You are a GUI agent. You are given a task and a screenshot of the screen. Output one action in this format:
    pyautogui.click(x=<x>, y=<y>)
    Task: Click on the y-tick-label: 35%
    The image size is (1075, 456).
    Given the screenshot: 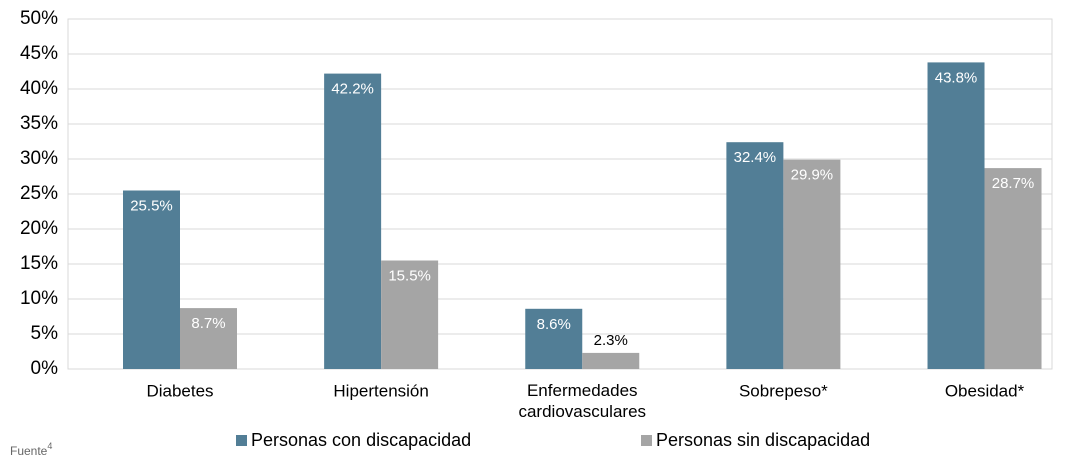 What is the action you would take?
    pyautogui.click(x=39, y=123)
    